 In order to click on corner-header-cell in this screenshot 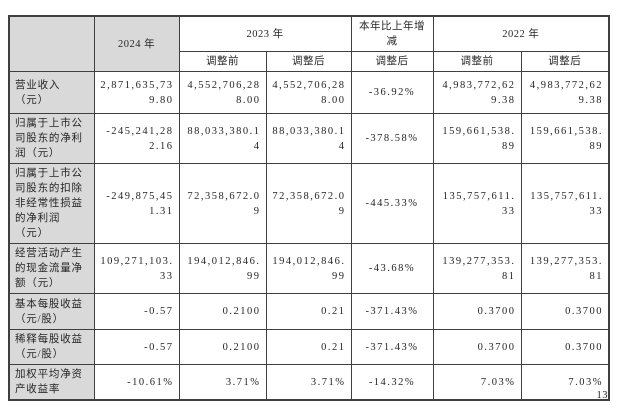, I will do `click(51, 43)`.